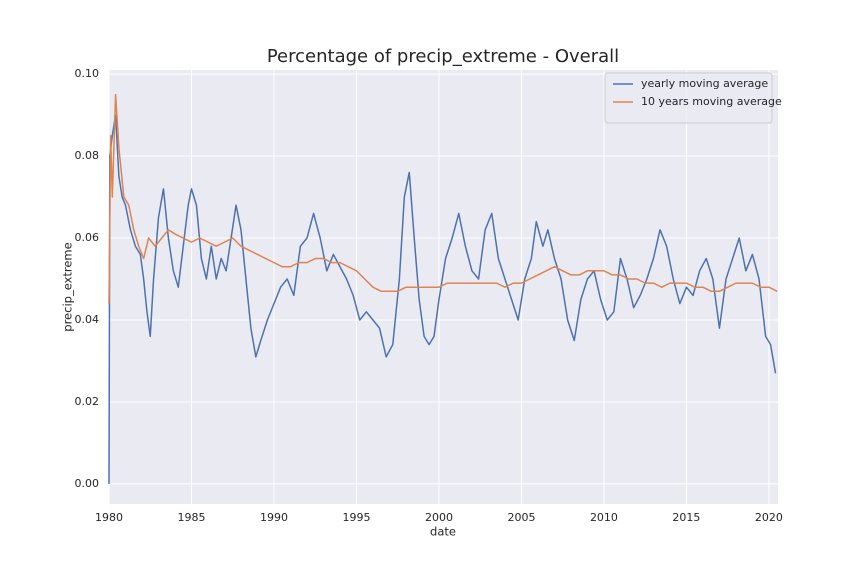 This screenshot has height=576, width=864. I want to click on x-tick-label: 1985, so click(191, 517).